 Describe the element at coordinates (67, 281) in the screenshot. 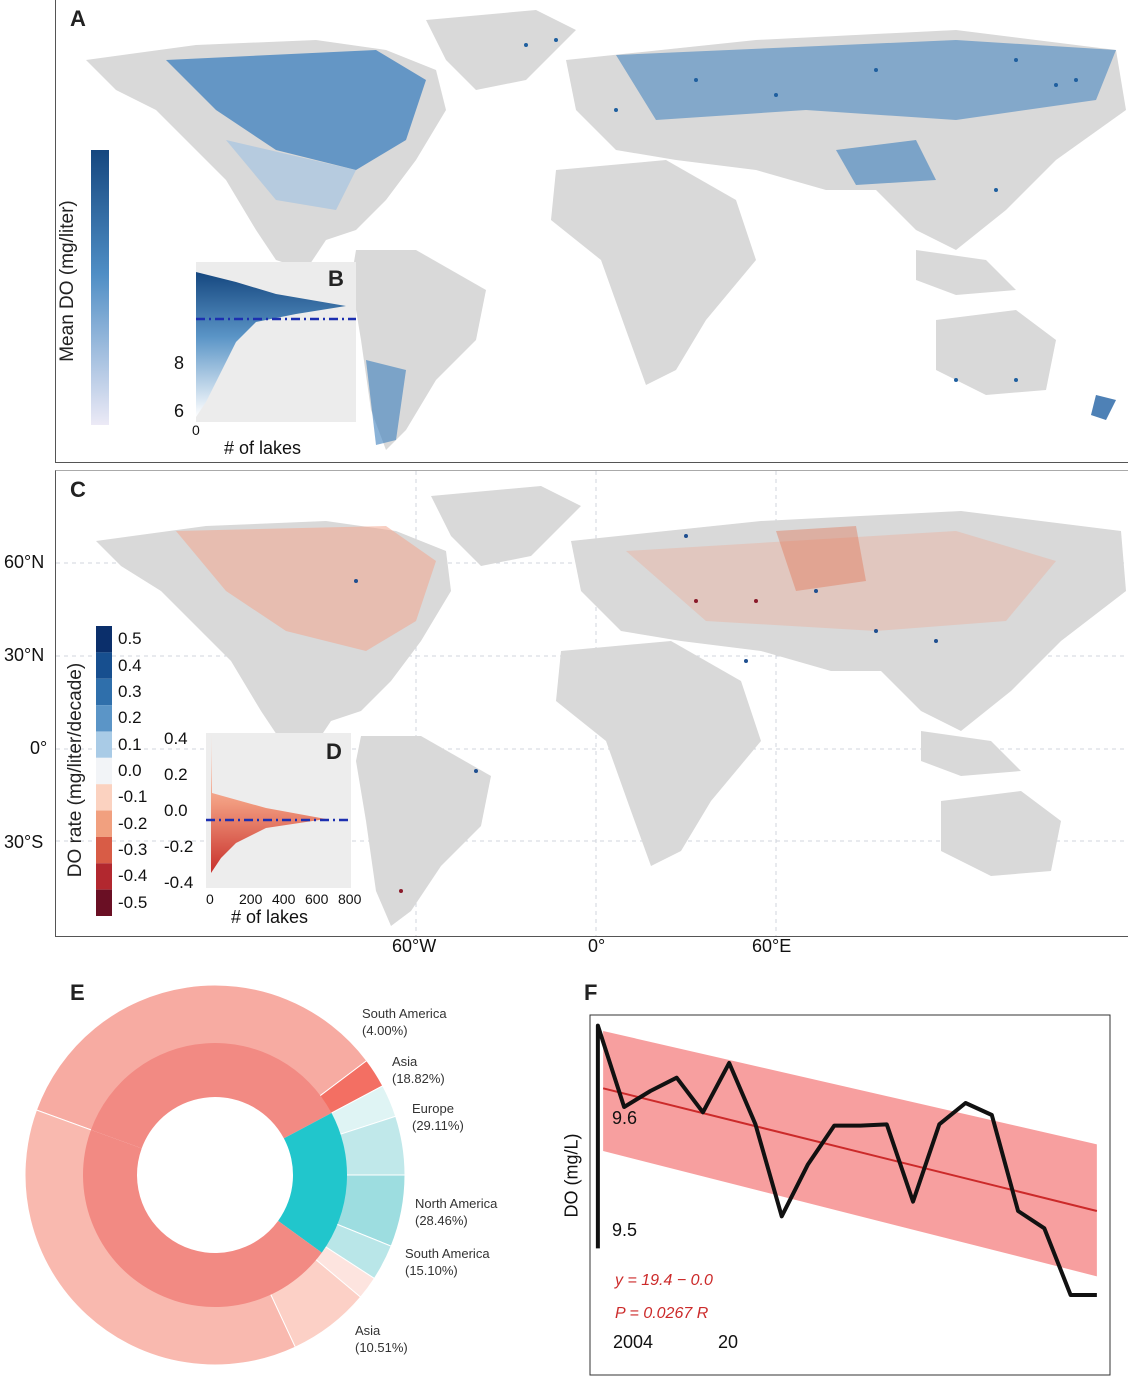

I see `colorbar-a-label: Mean DO (mg/liter)` at that location.